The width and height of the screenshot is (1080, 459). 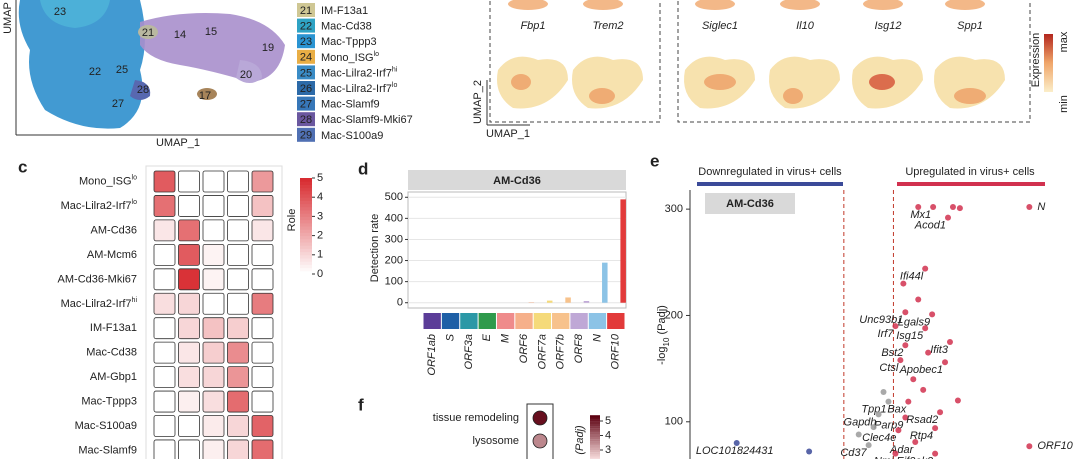 I want to click on legend-label-part: lo, so click(x=395, y=85).